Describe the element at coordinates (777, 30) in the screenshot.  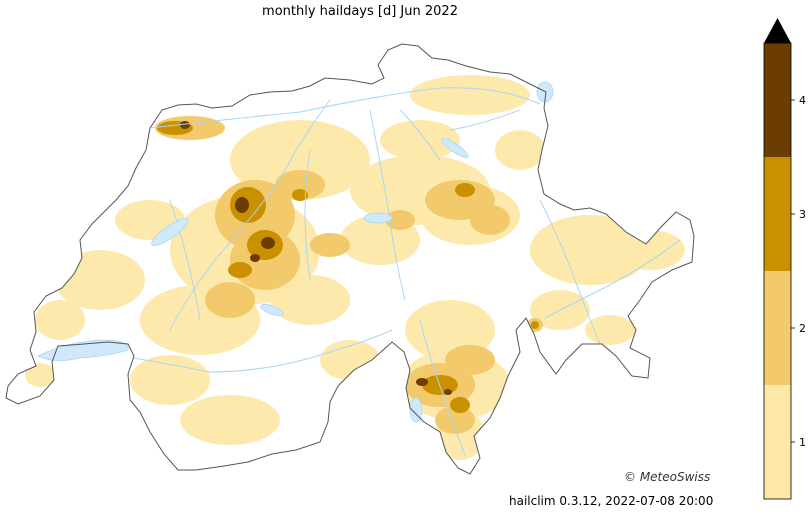
I see `colorbar-extend-triangle` at that location.